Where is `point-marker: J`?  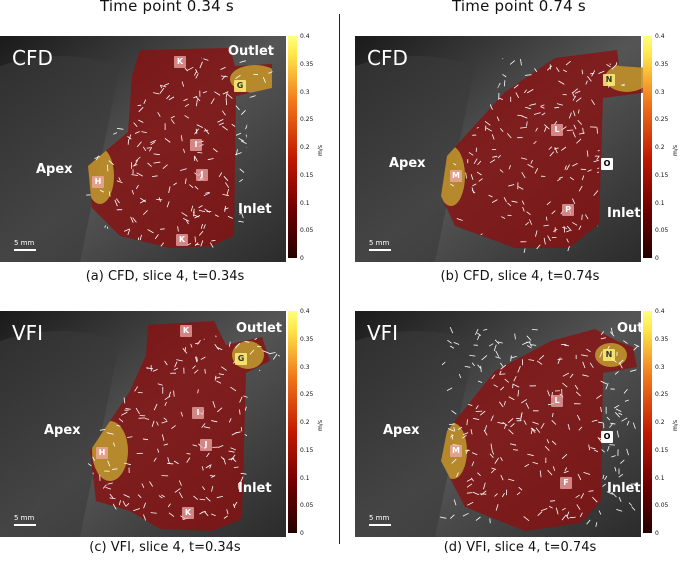
point-marker: J is located at coordinates (202, 175).